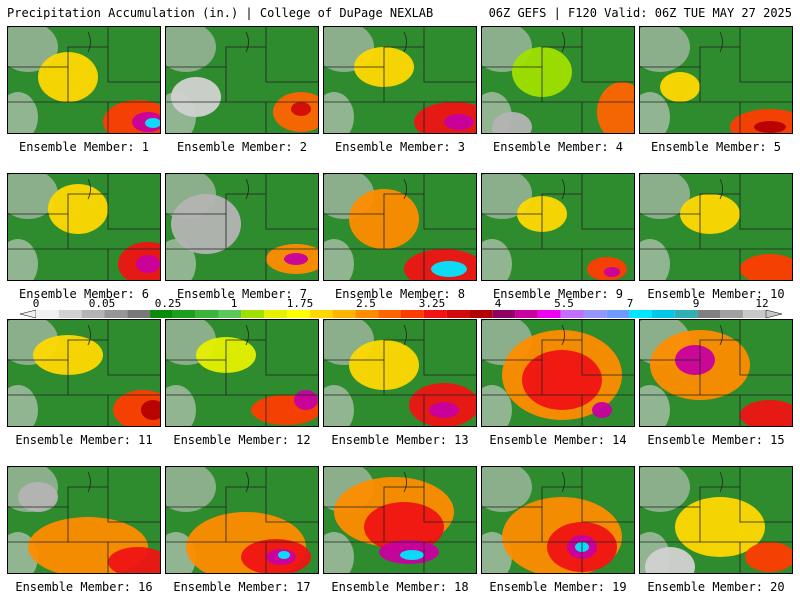 The image size is (800, 600). I want to click on ensemble-member-panel: Ensemble Member: 10, so click(716, 237).